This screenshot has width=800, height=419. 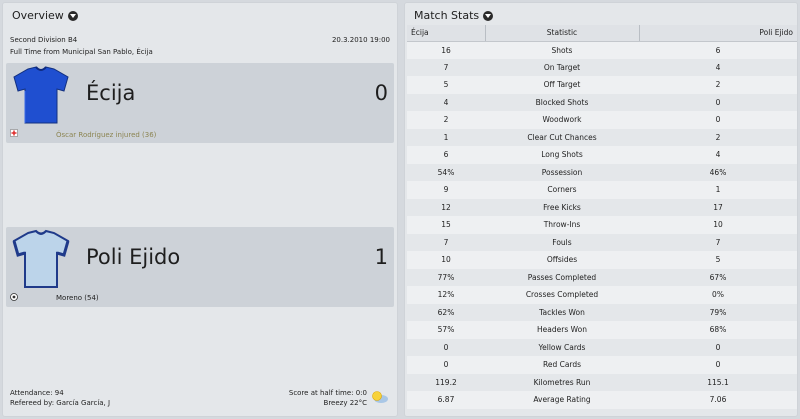 What do you see at coordinates (381, 257) in the screenshot?
I see `away-score: 1` at bounding box center [381, 257].